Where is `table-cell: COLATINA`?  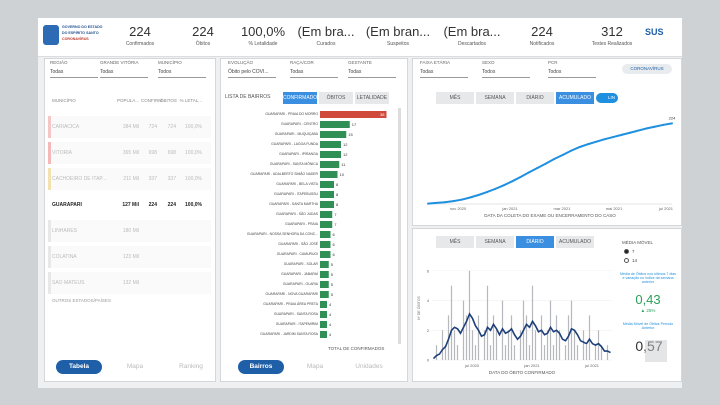 table-cell: COLATINA is located at coordinates (64, 257).